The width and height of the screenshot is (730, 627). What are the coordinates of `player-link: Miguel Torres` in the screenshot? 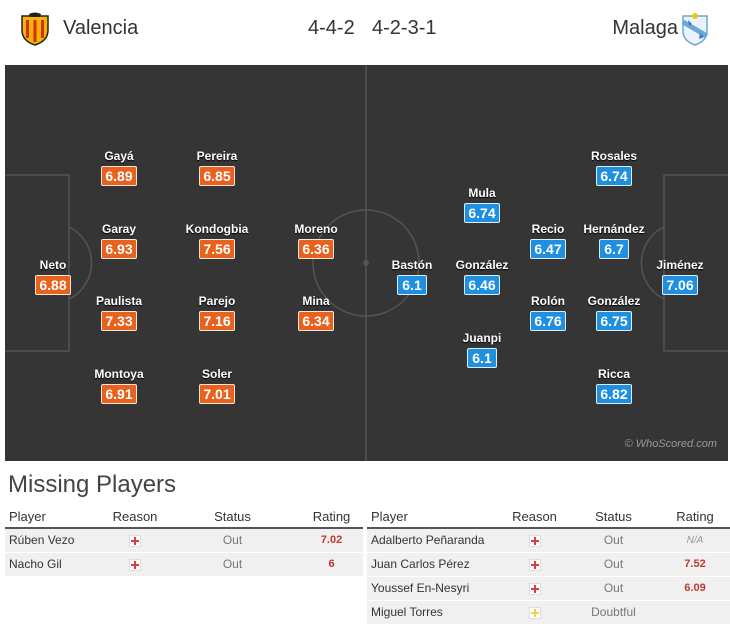 It's located at (434, 612).